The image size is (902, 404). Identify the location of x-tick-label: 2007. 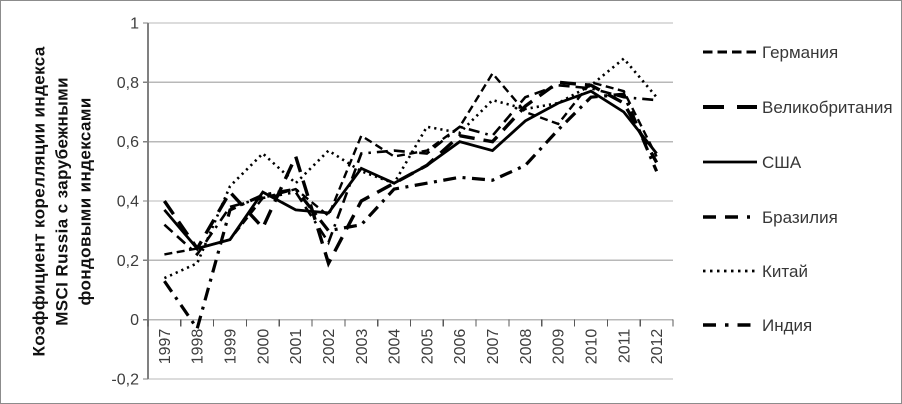
(493, 347).